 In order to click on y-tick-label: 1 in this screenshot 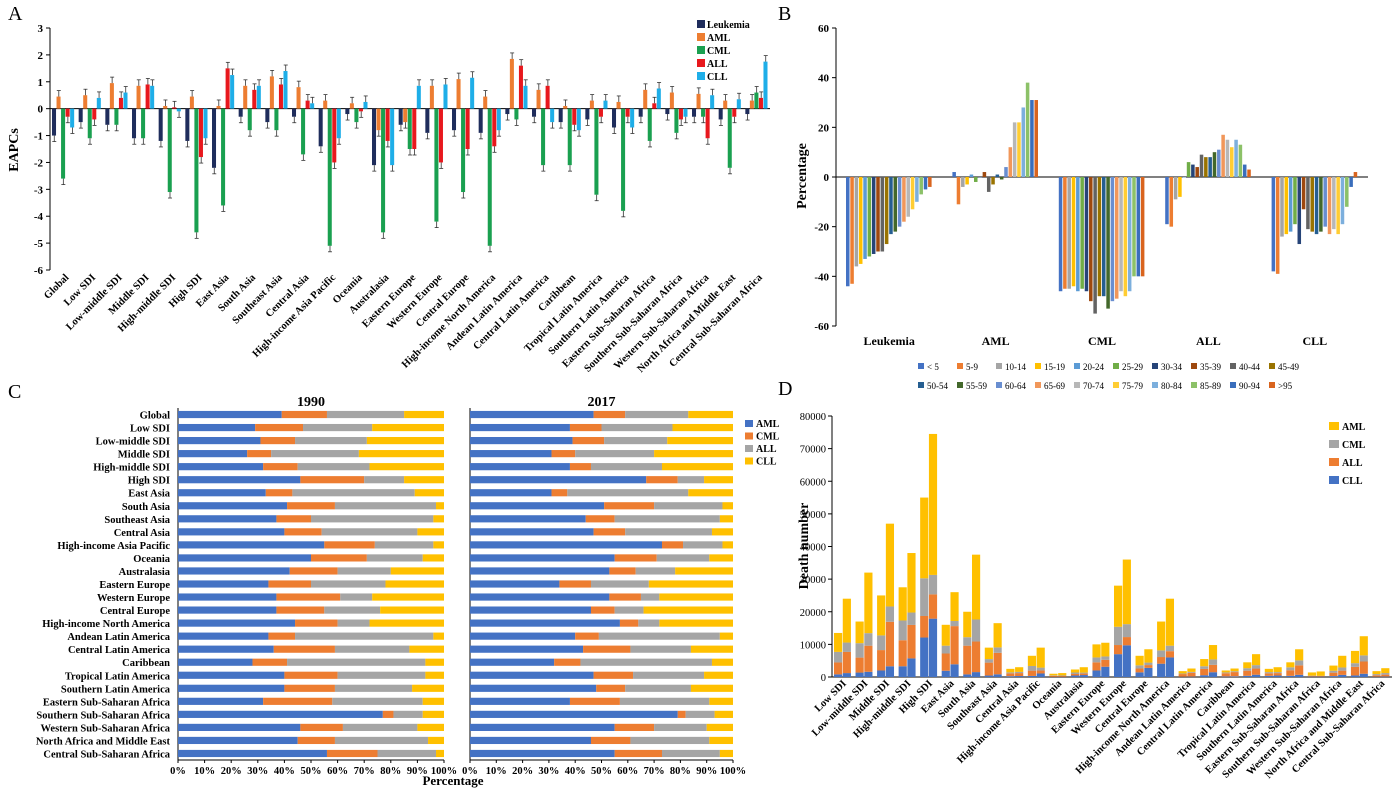, I will do `click(41, 83)`.